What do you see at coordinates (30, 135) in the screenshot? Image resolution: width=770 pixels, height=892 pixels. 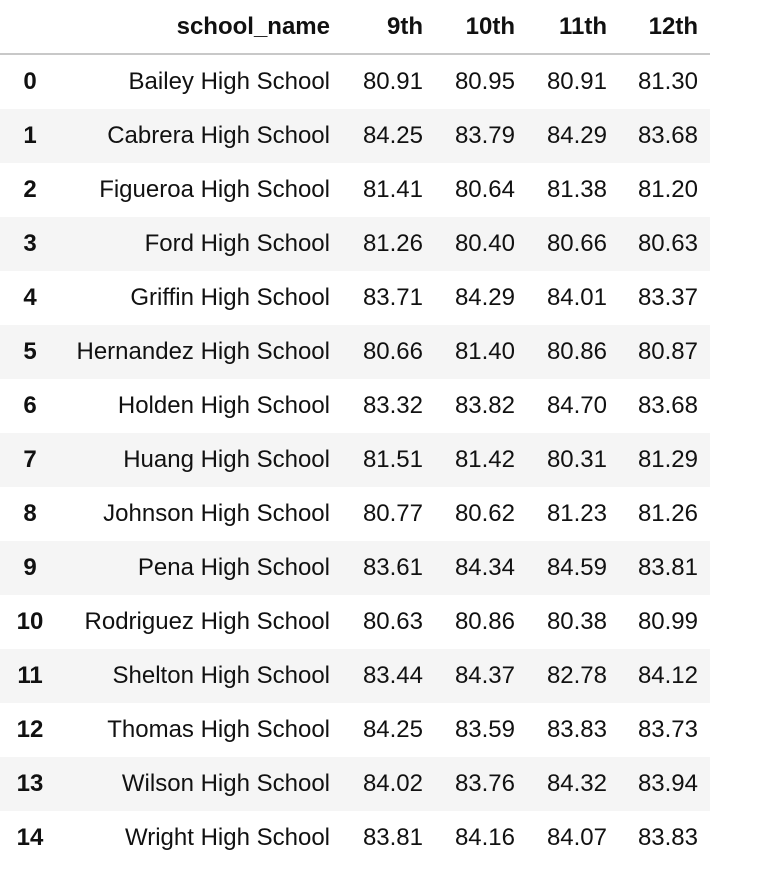 I see `row-index: 1` at bounding box center [30, 135].